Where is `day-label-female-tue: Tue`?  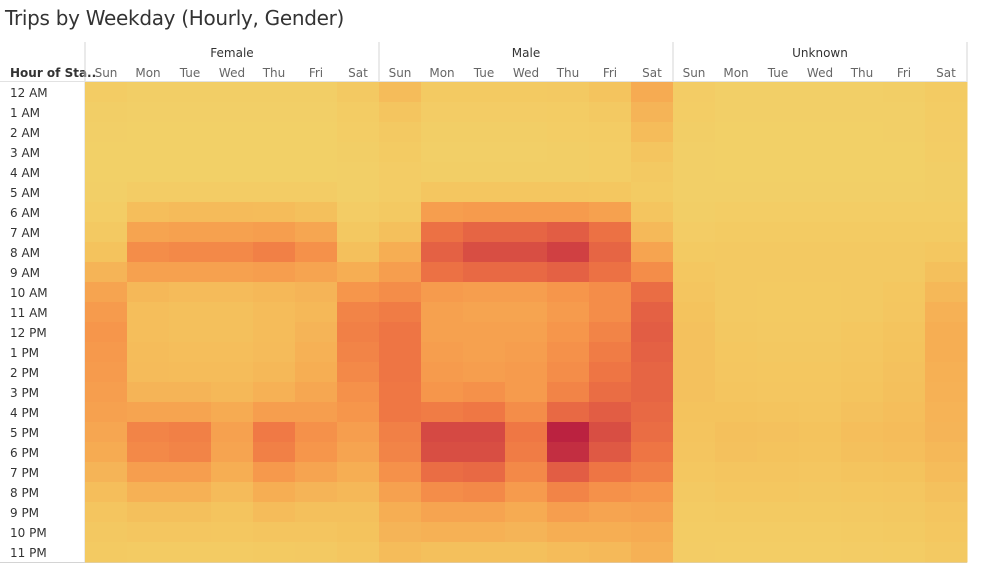 day-label-female-tue: Tue is located at coordinates (190, 73).